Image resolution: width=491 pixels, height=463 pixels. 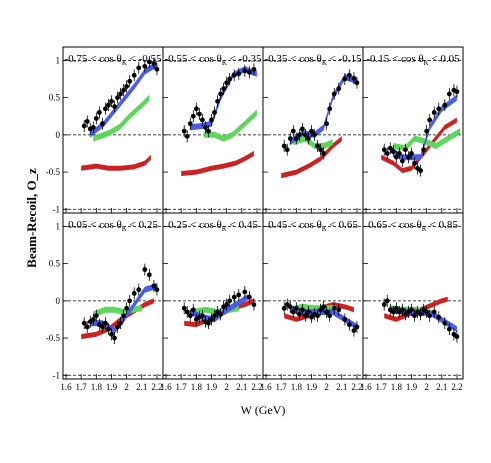 What do you see at coordinates (142, 225) in the screenshot?
I see `panel-title-range-end: < 0.25` at bounding box center [142, 225].